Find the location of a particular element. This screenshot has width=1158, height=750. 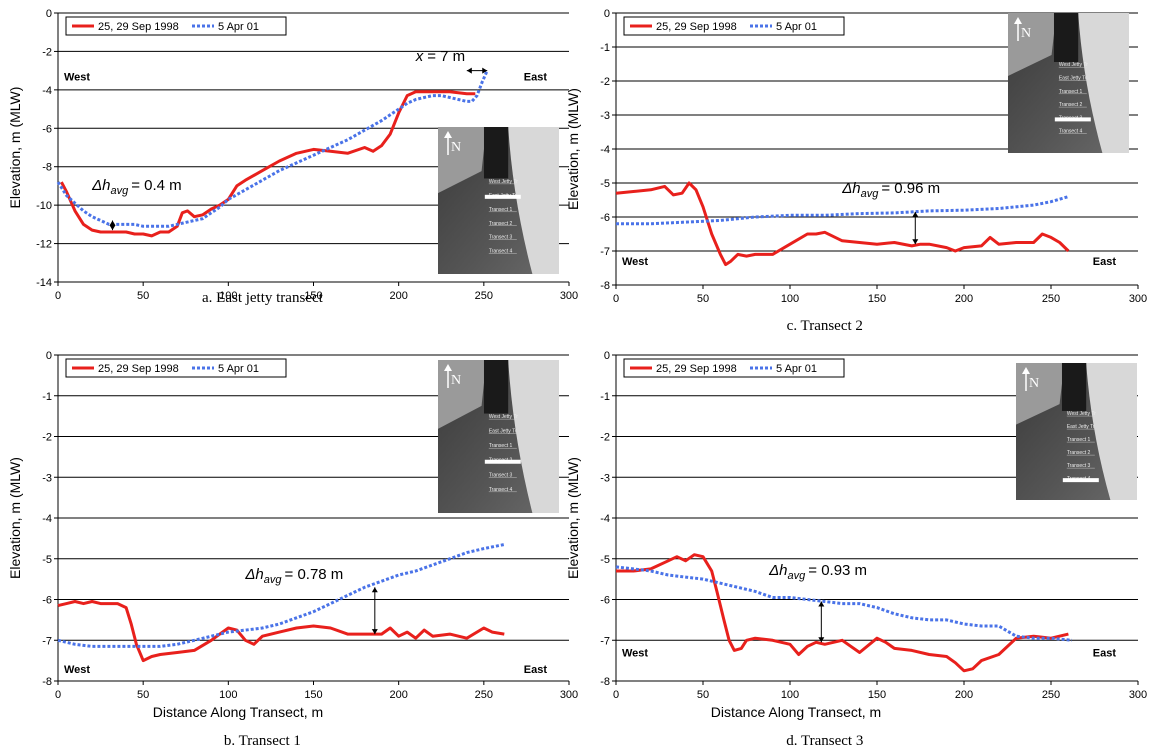

offset-arrowhead-right is located at coordinates (485, 70).